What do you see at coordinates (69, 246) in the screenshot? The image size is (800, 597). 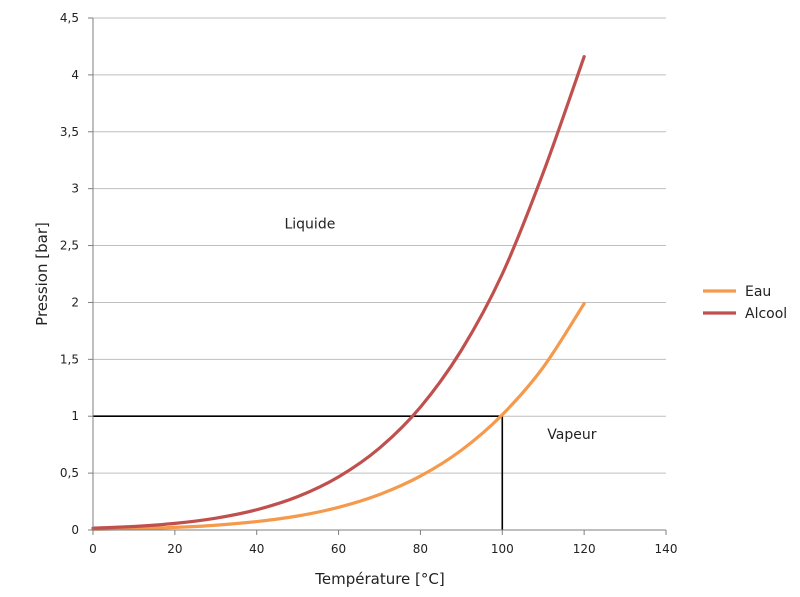 I see `y-tick-label: 2,5` at bounding box center [69, 246].